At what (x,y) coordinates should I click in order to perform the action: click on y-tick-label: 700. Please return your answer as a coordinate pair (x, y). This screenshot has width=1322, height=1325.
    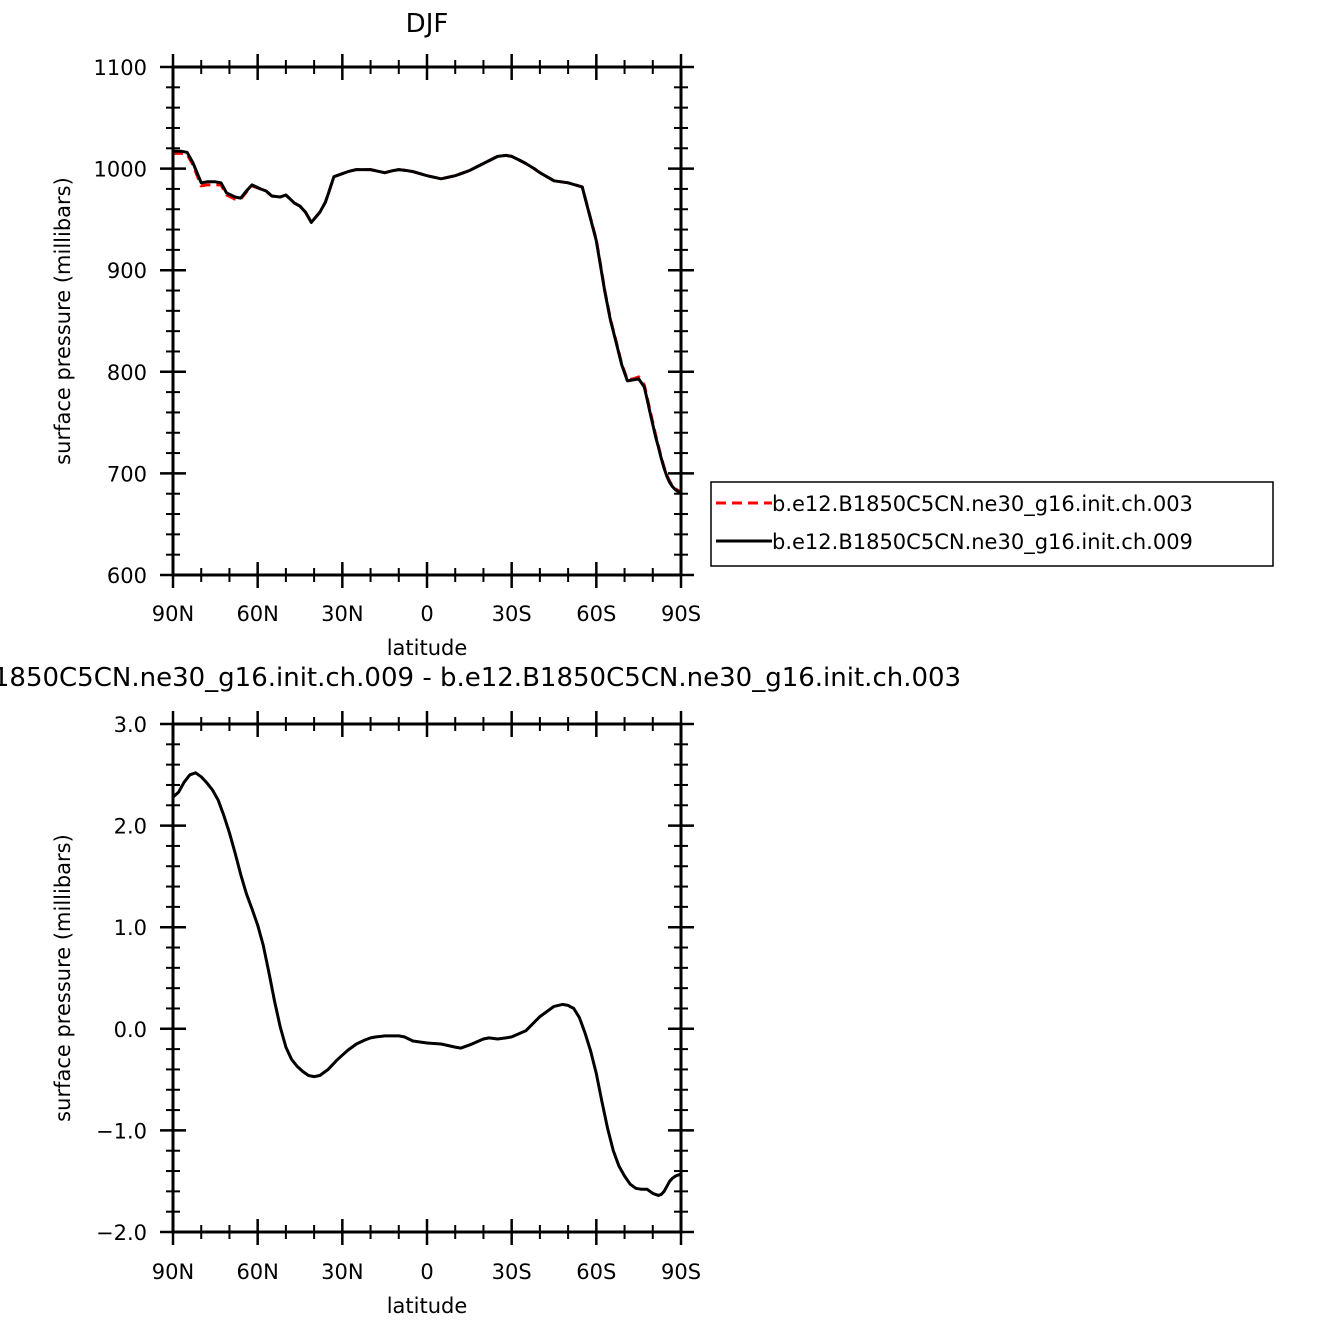
    Looking at the image, I should click on (127, 474).